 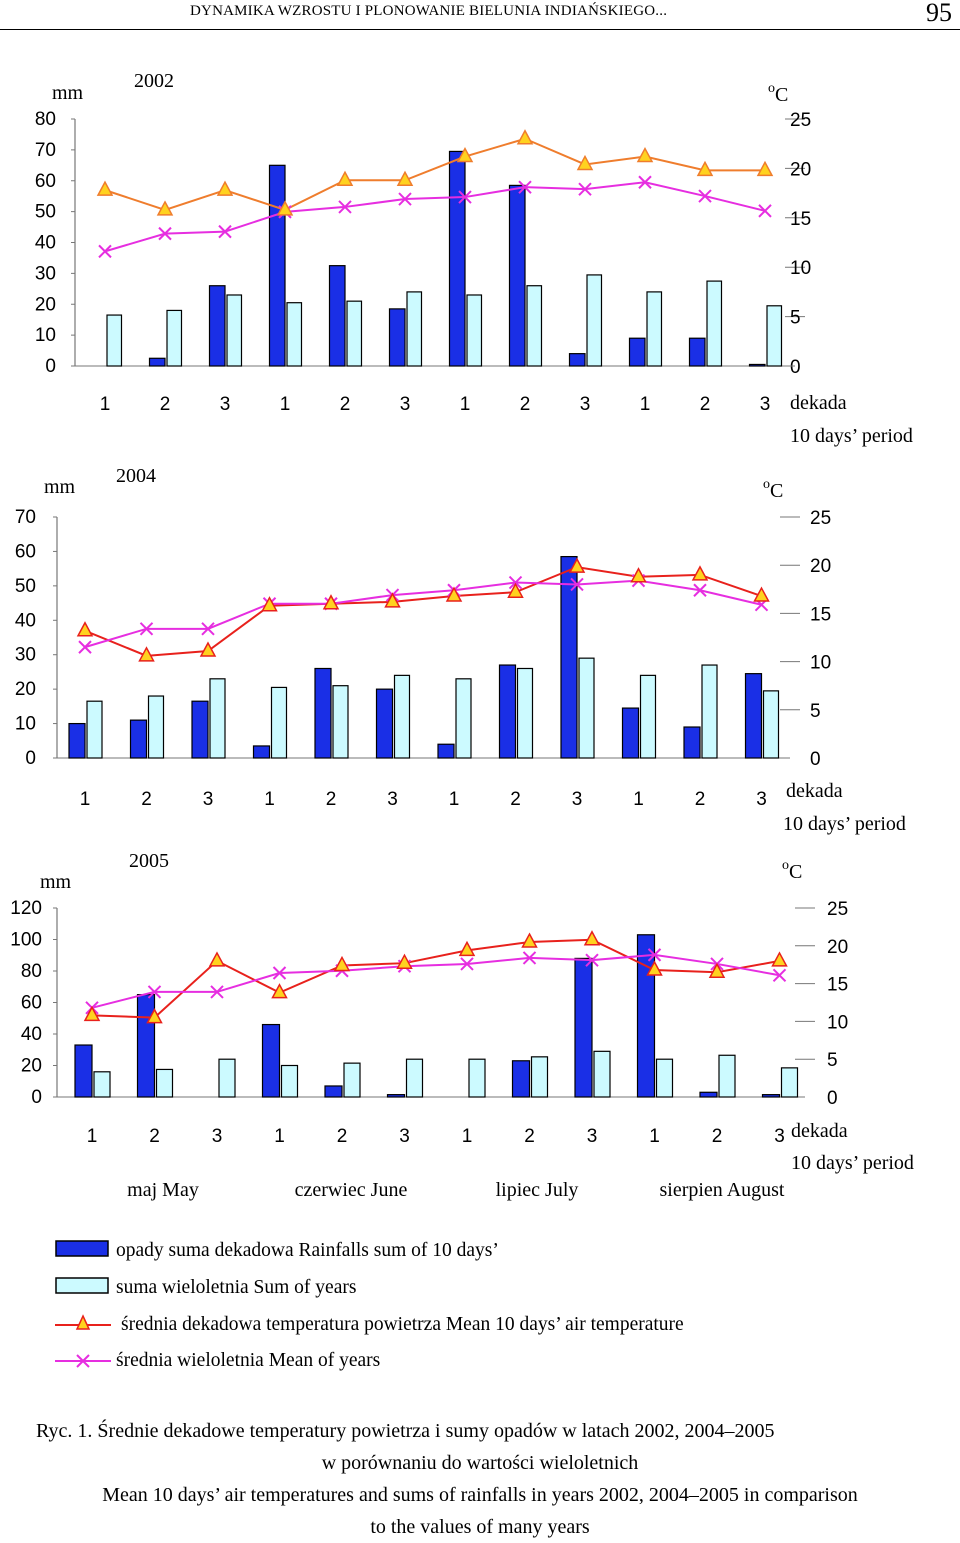 I want to click on chart-2004-y-right-tick-label: 20, so click(x=820, y=566).